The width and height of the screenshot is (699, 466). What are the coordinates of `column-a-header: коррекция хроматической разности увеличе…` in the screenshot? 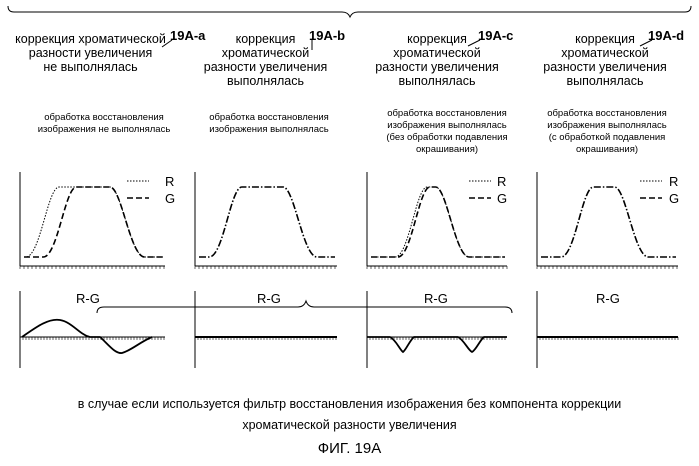 It's located at (90, 53).